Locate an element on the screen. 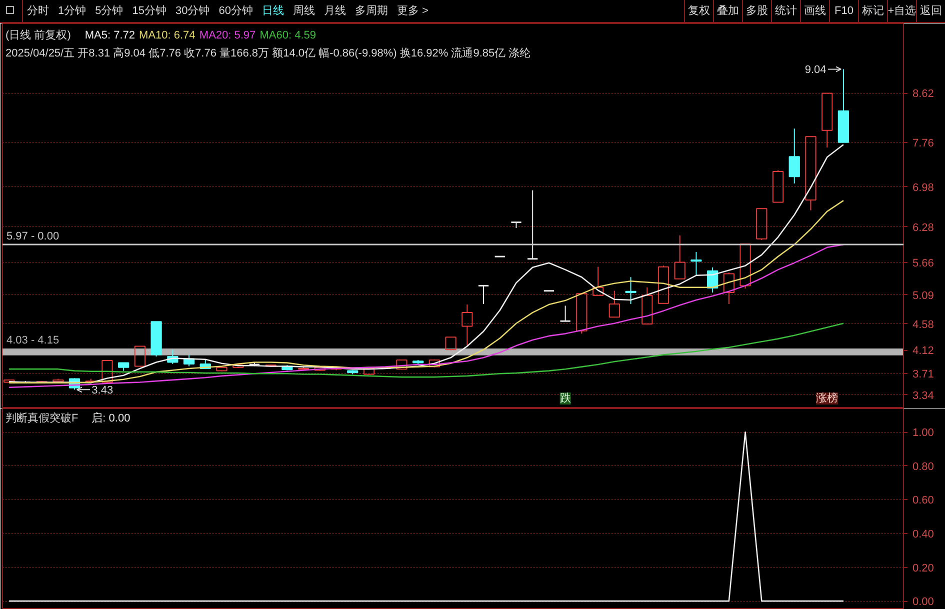 Image resolution: width=945 pixels, height=609 pixels. text: 叠加 is located at coordinates (727, 11).